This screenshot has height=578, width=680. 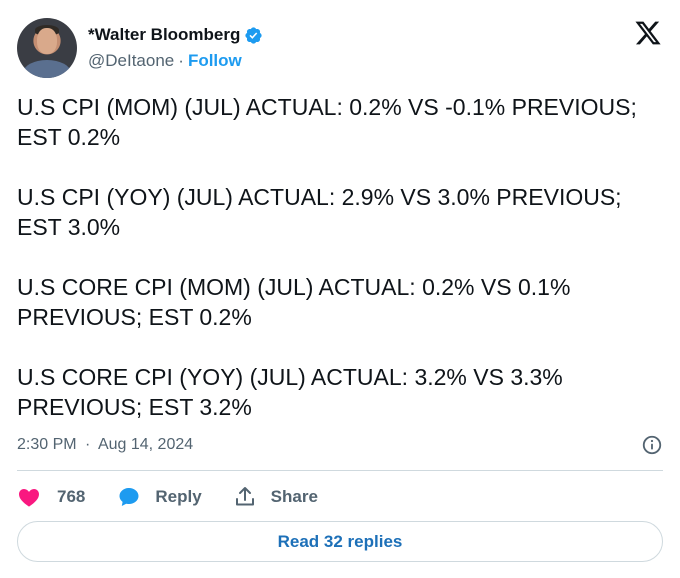 I want to click on verified-badge-icon, so click(x=254, y=35).